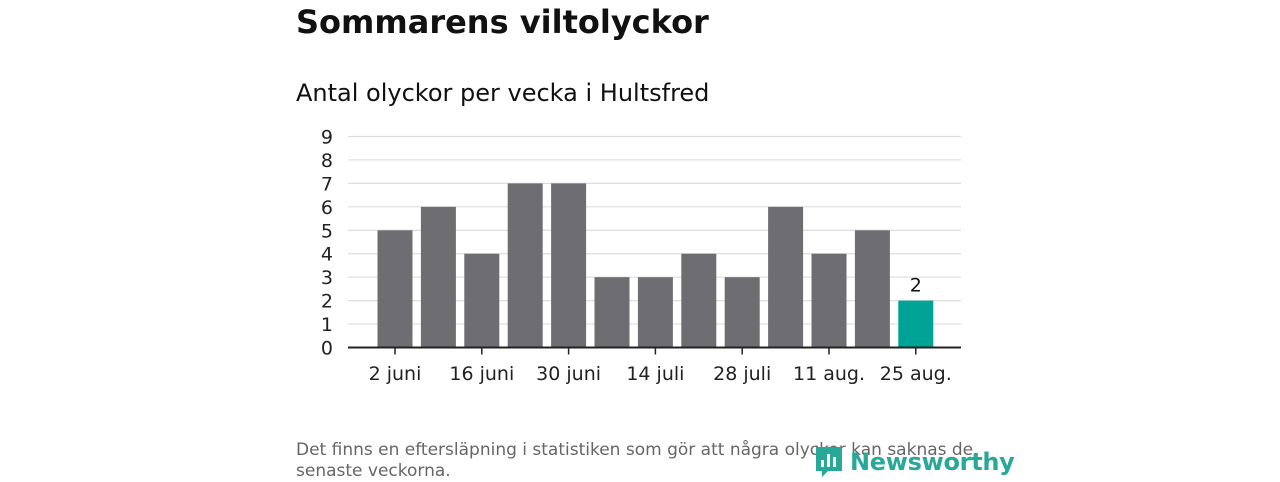 The image size is (1280, 482). I want to click on y-tick-label: 3, so click(327, 278).